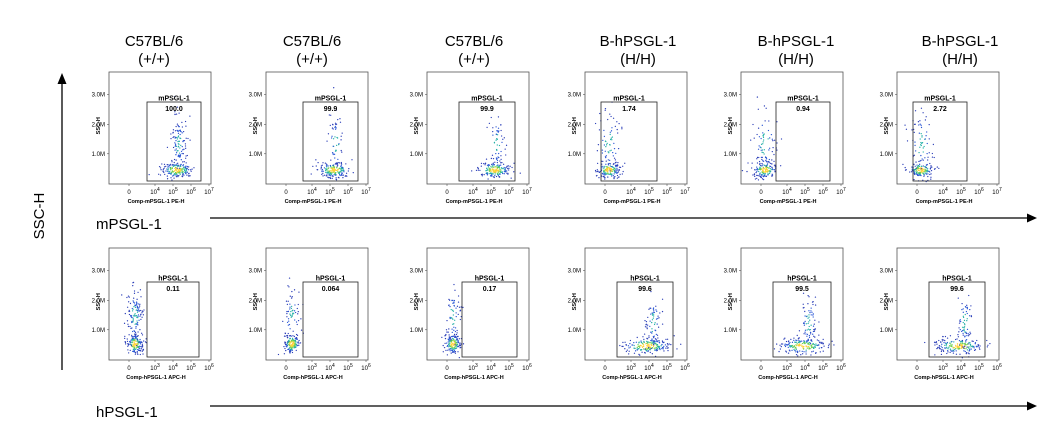 The image size is (1046, 429). I want to click on gate-rectangle, so click(487, 141).